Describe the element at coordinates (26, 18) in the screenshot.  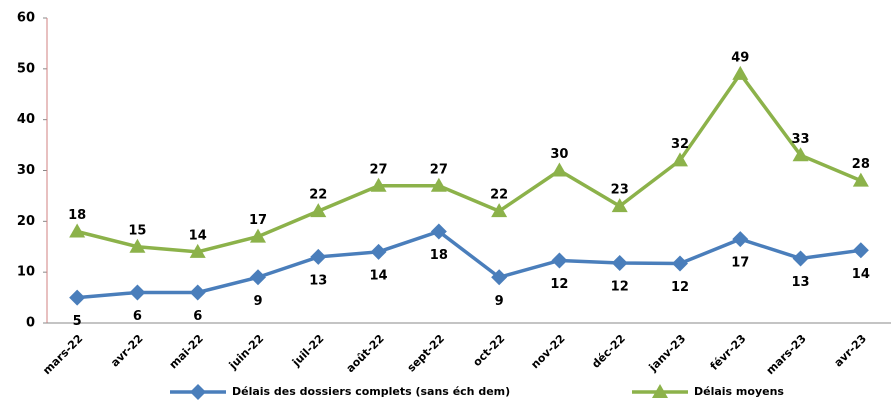
I see `y-tick-label: 60` at that location.